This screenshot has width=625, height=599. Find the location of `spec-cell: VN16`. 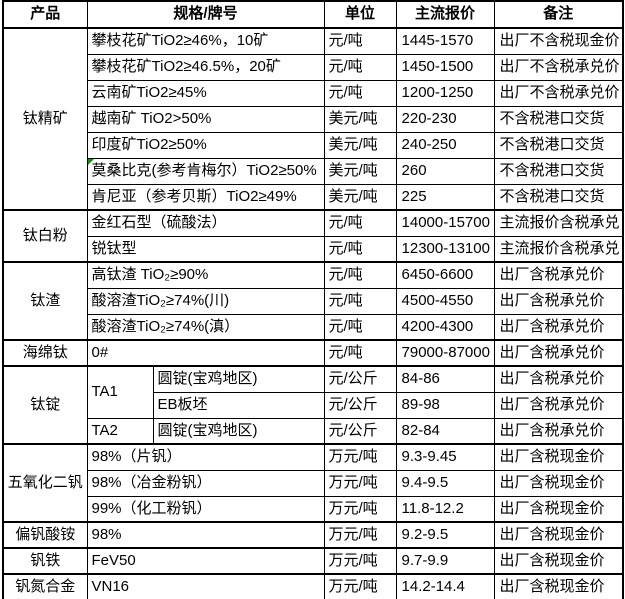

spec-cell: VN16 is located at coordinates (205, 586).